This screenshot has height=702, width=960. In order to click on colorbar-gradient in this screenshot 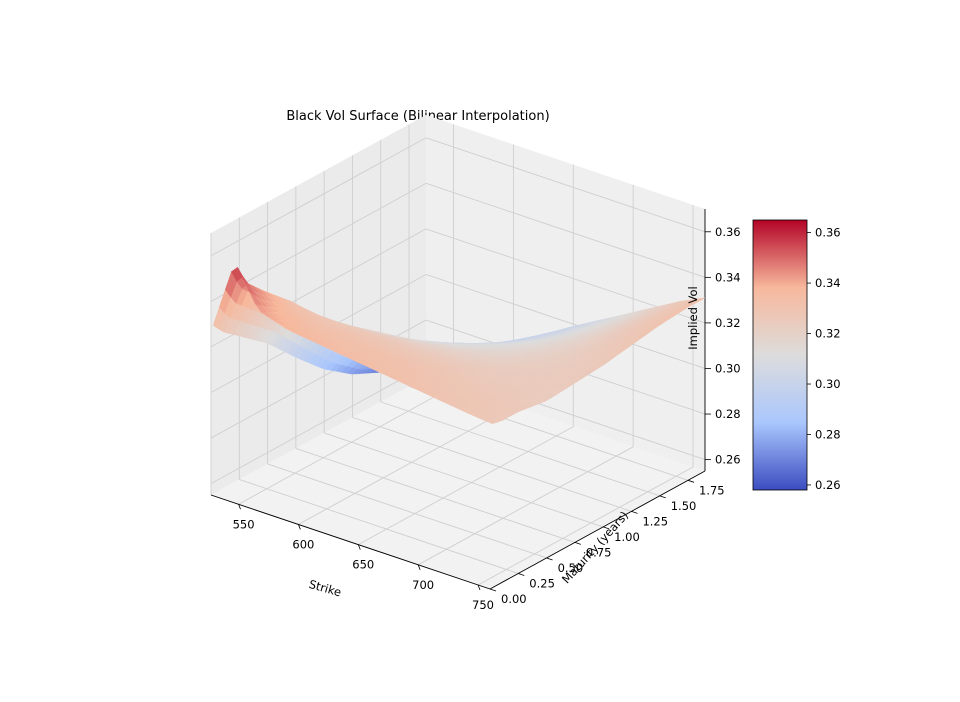, I will do `click(780, 355)`.